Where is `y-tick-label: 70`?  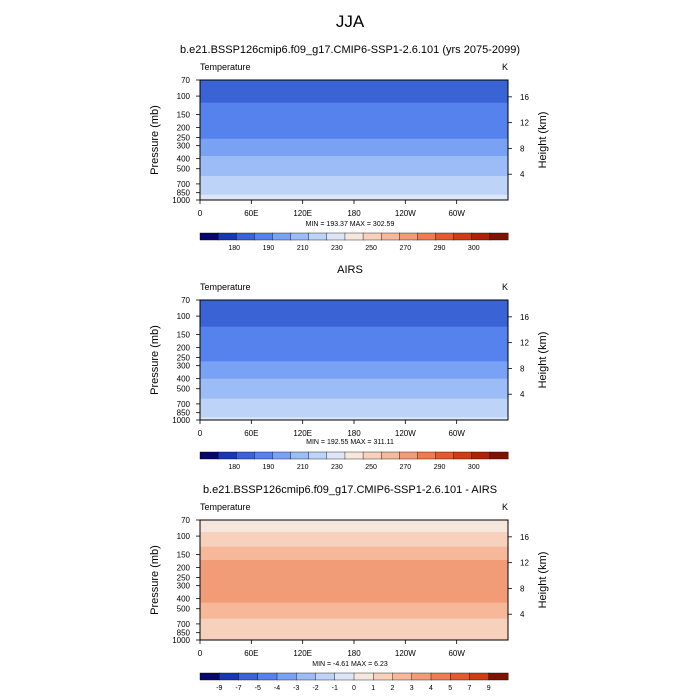 y-tick-label: 70 is located at coordinates (185, 520).